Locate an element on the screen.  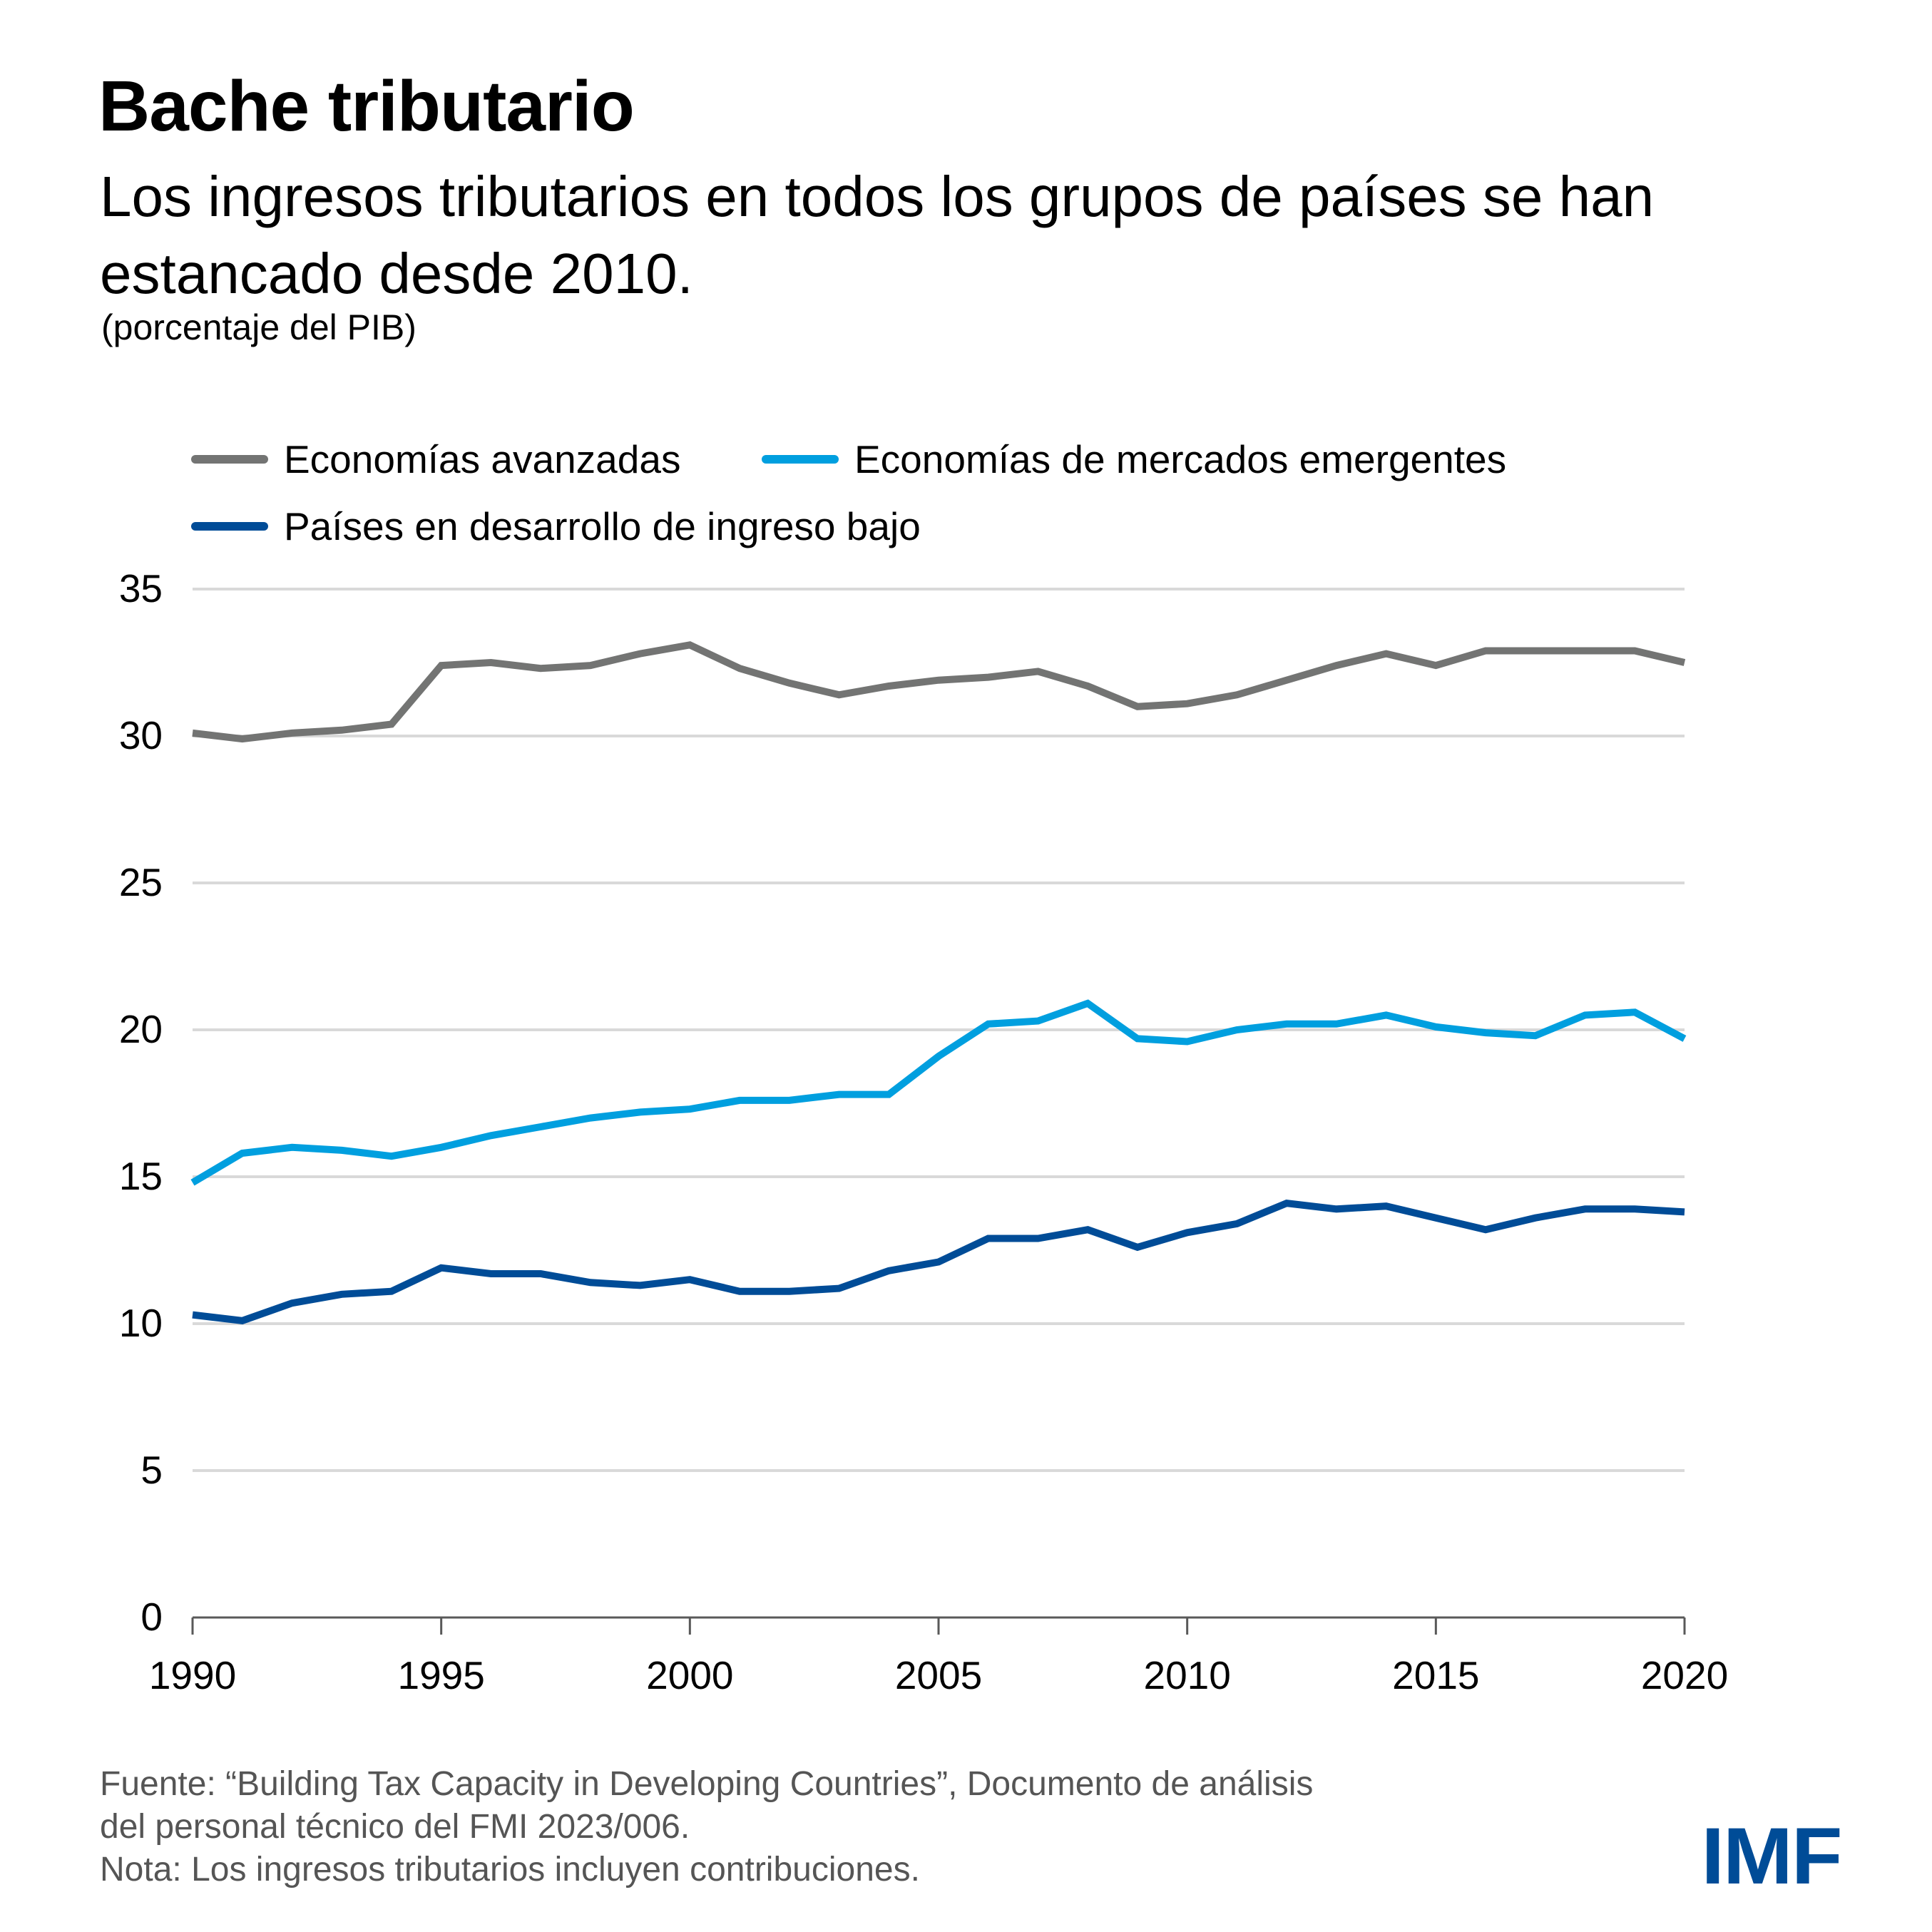
y-tick-label: 25 is located at coordinates (141, 882).